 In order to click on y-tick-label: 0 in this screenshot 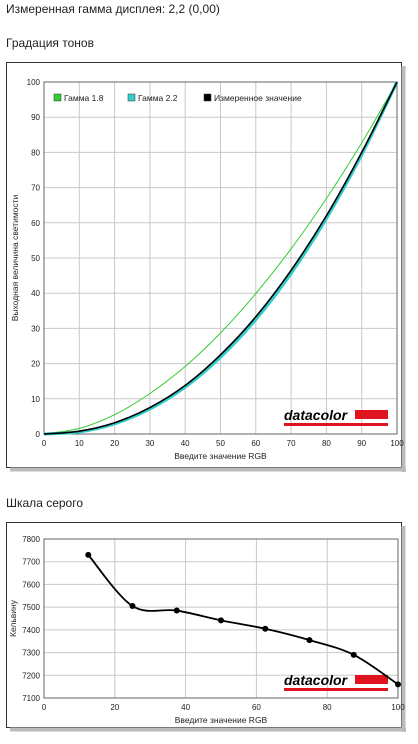, I will do `click(38, 434)`.